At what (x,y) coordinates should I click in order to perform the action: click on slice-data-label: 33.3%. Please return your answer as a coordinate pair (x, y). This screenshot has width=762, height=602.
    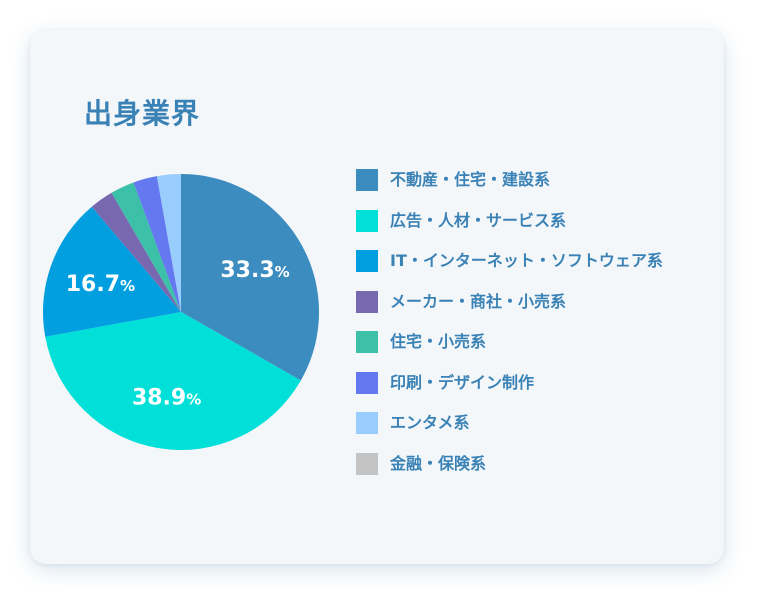
    Looking at the image, I should click on (254, 270).